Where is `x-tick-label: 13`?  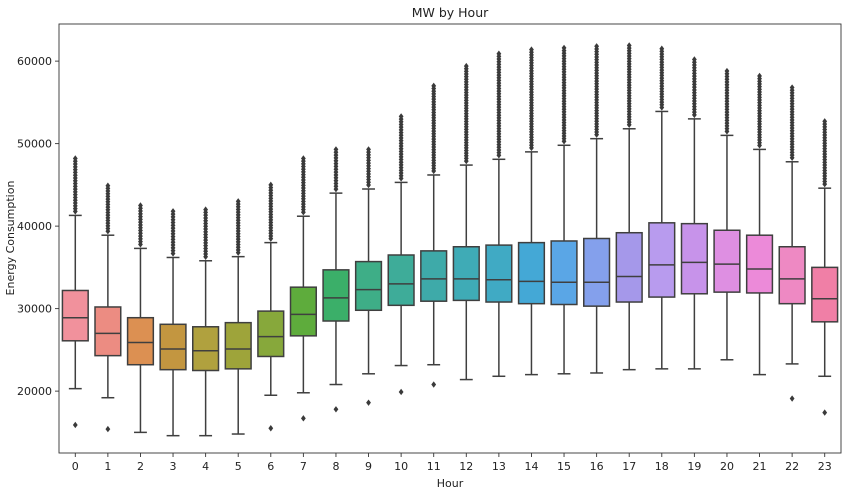
x-tick-label: 13 is located at coordinates (499, 466).